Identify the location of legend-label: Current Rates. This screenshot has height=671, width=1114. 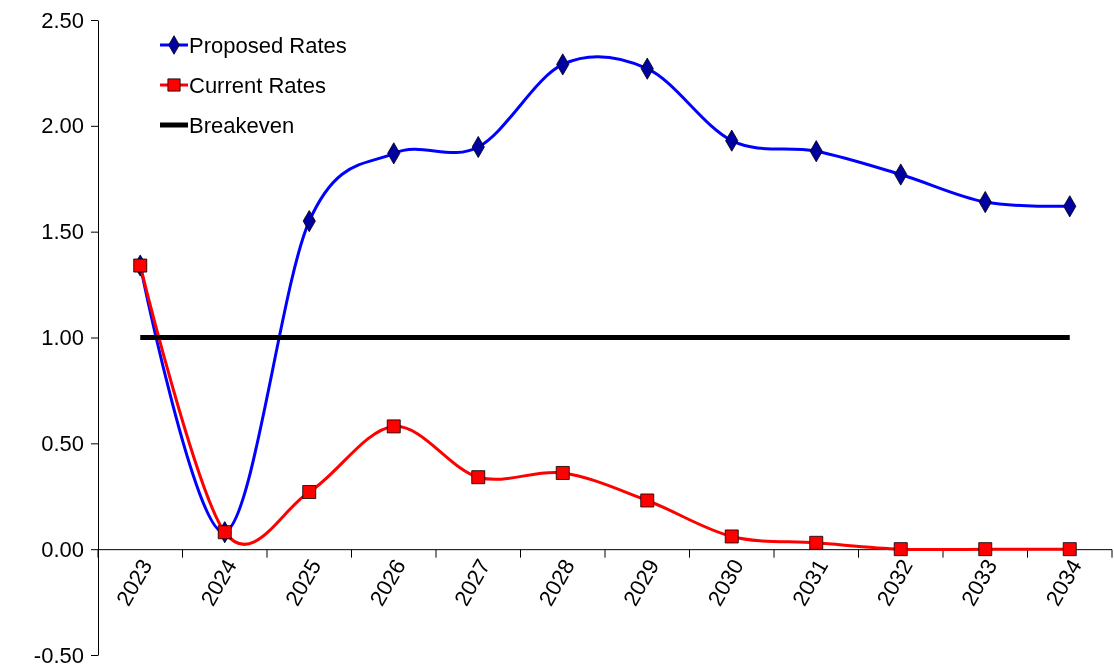
(257, 85).